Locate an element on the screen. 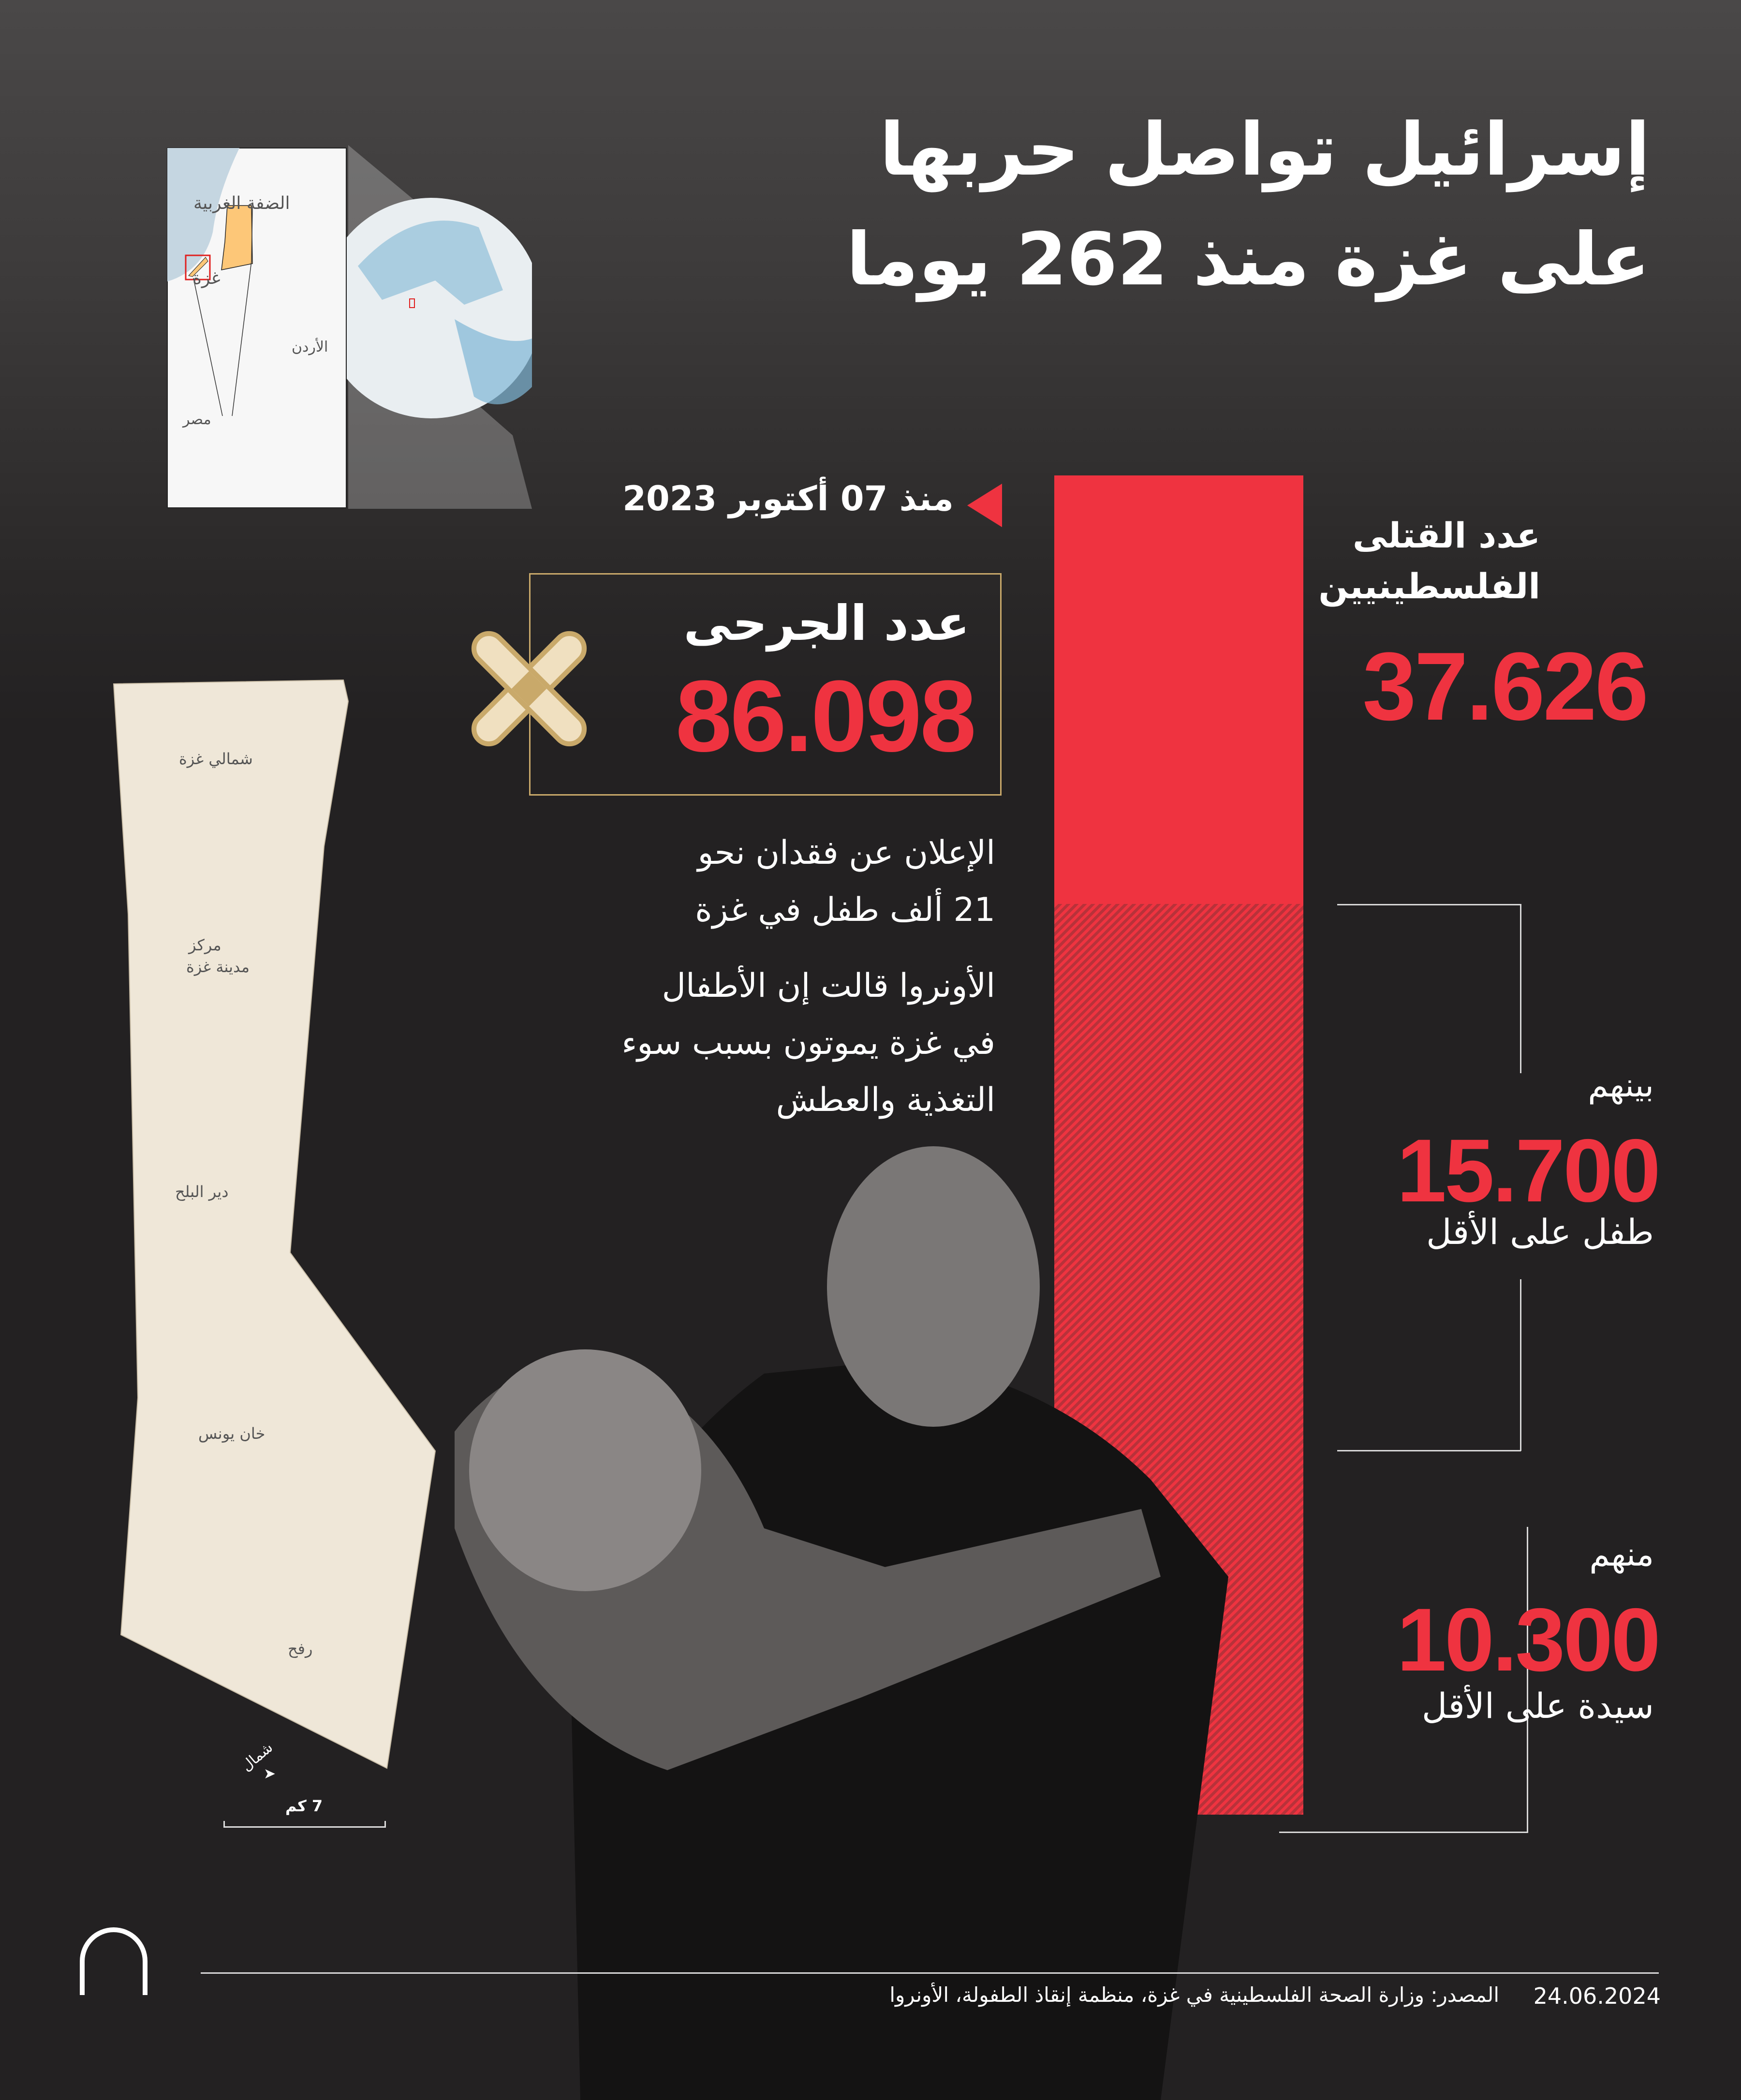 The width and height of the screenshot is (1741, 2100). note-2-line-2: في غزة يموتون بسبب سوء is located at coordinates (808, 1043).